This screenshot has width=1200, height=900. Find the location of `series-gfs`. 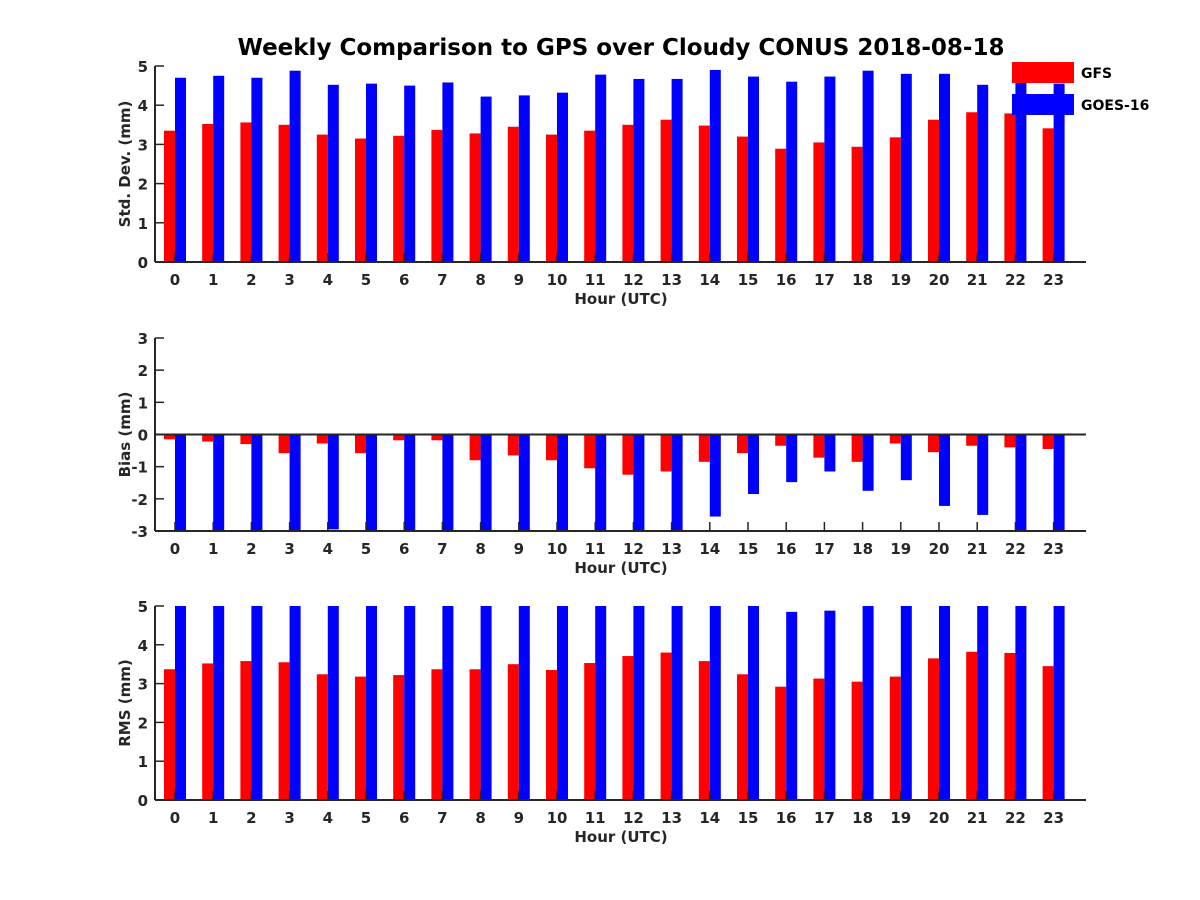

series-gfs is located at coordinates (609, 454).